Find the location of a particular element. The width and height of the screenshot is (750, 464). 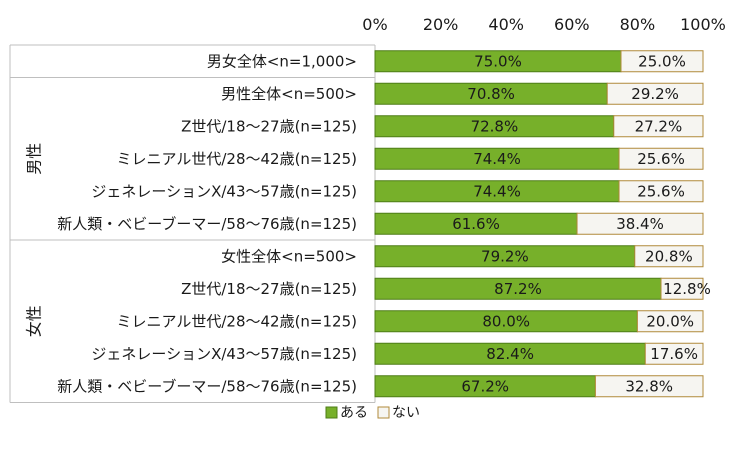

category-label: 男性全体<n=500> is located at coordinates (289, 94).